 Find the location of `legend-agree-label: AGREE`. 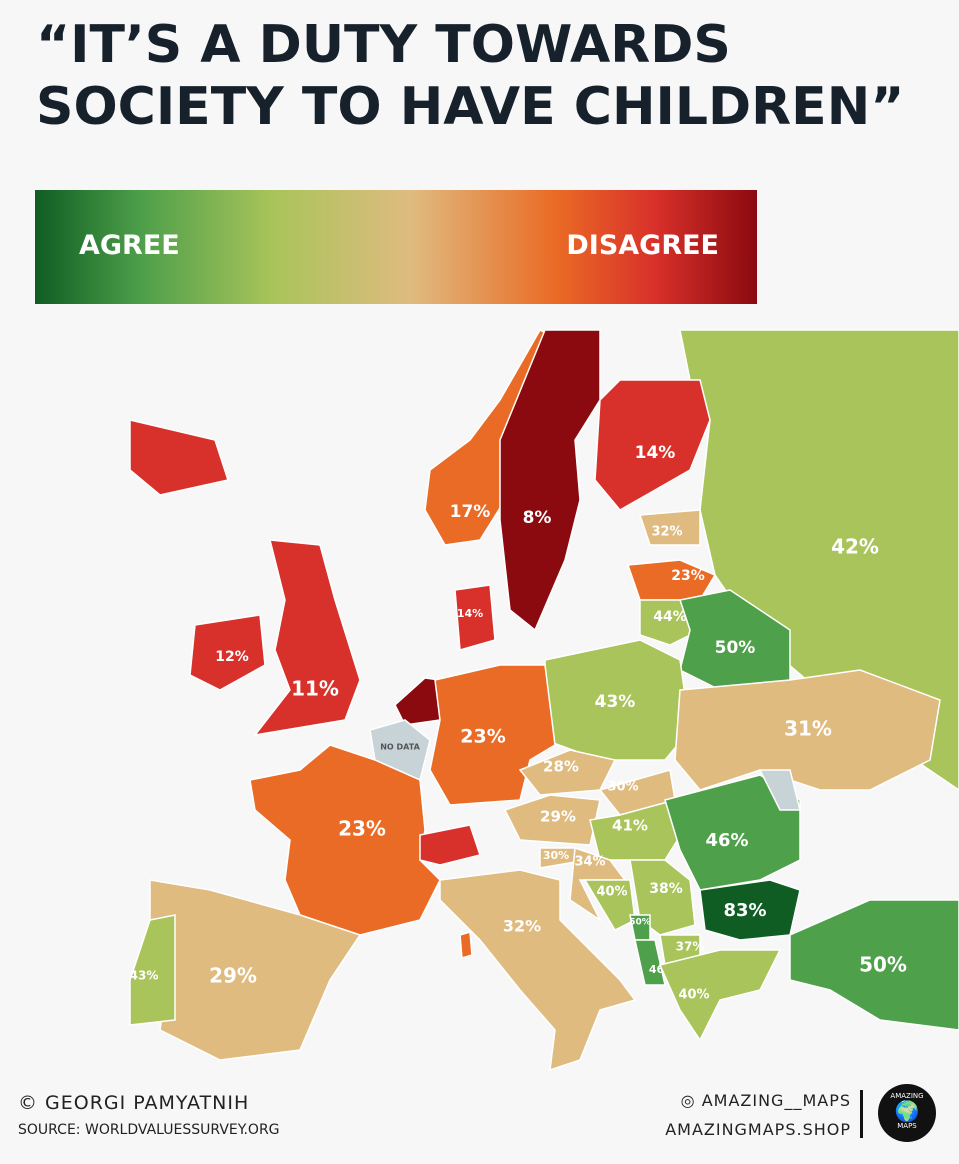

legend-agree-label: AGREE is located at coordinates (129, 245).